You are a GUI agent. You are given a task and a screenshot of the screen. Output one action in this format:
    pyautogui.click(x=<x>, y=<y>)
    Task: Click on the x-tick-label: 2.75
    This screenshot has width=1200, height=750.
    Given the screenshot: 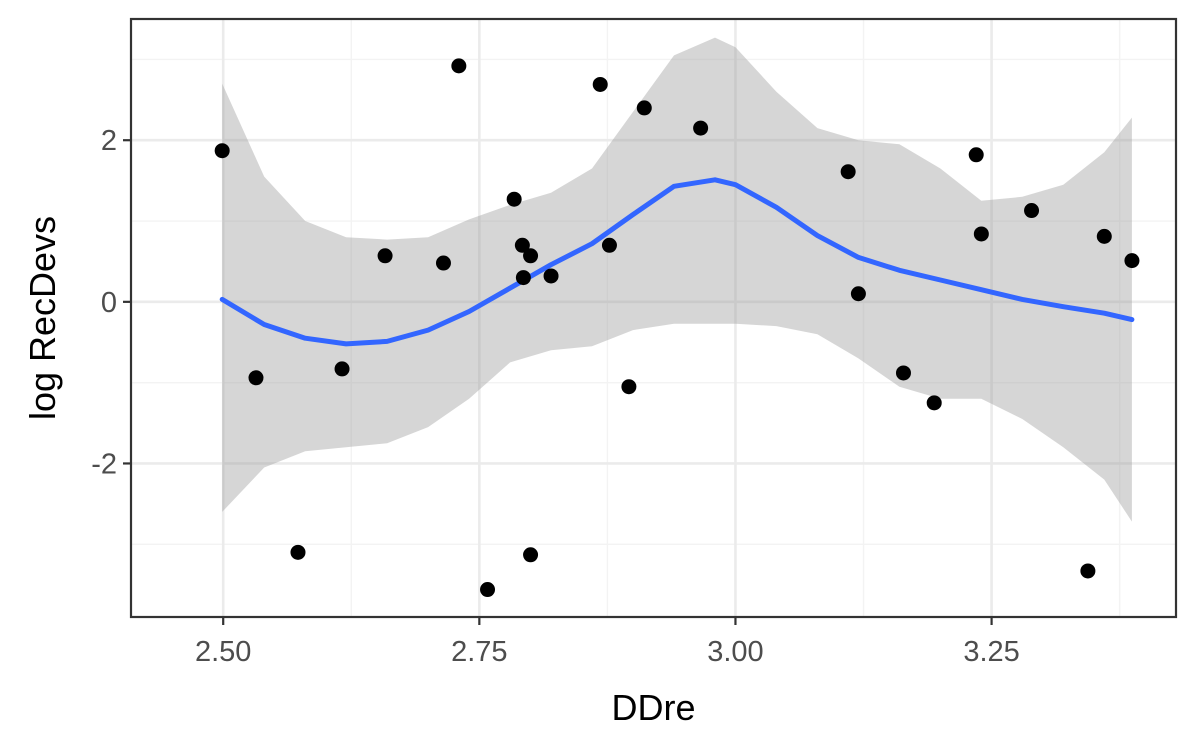 What is the action you would take?
    pyautogui.click(x=479, y=652)
    